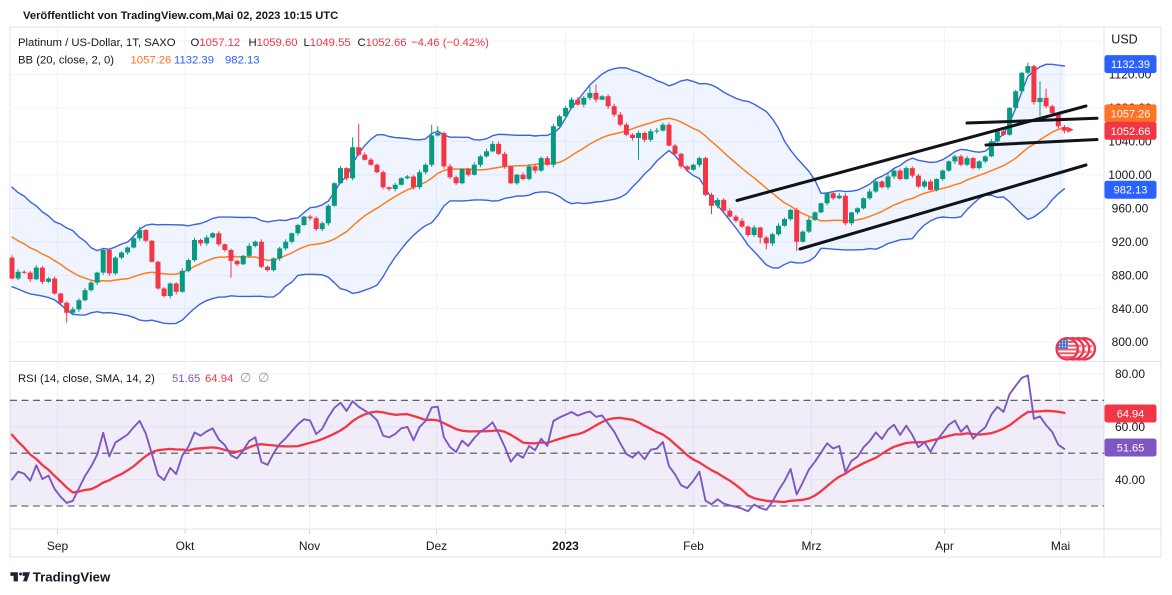 This screenshot has height=595, width=1172. I want to click on svg-text: 960.00, so click(1130, 208).